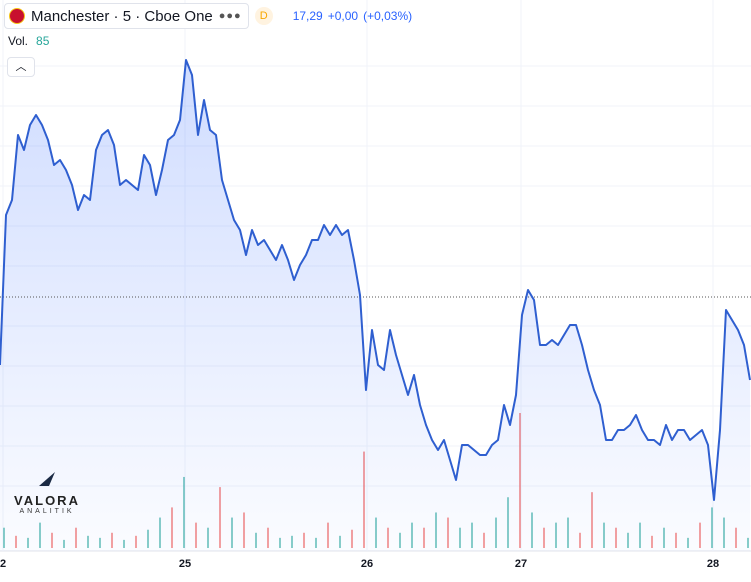  What do you see at coordinates (47, 479) in the screenshot?
I see `watermark-logo` at bounding box center [47, 479].